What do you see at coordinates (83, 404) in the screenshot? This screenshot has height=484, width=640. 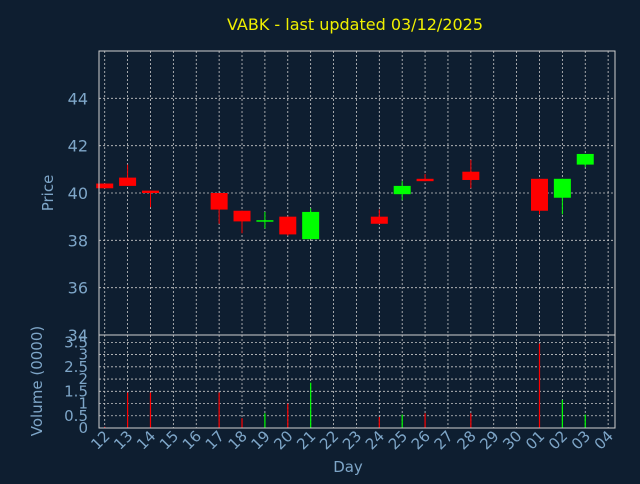 I see `volume-y-tick-label: 1` at bounding box center [83, 404].